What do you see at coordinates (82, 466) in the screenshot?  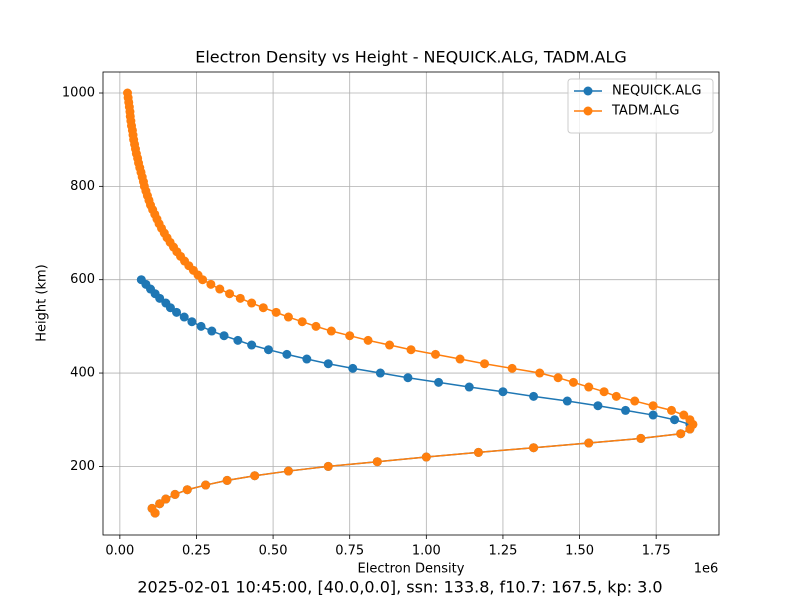 I see `y-tick-label: 200` at bounding box center [82, 466].